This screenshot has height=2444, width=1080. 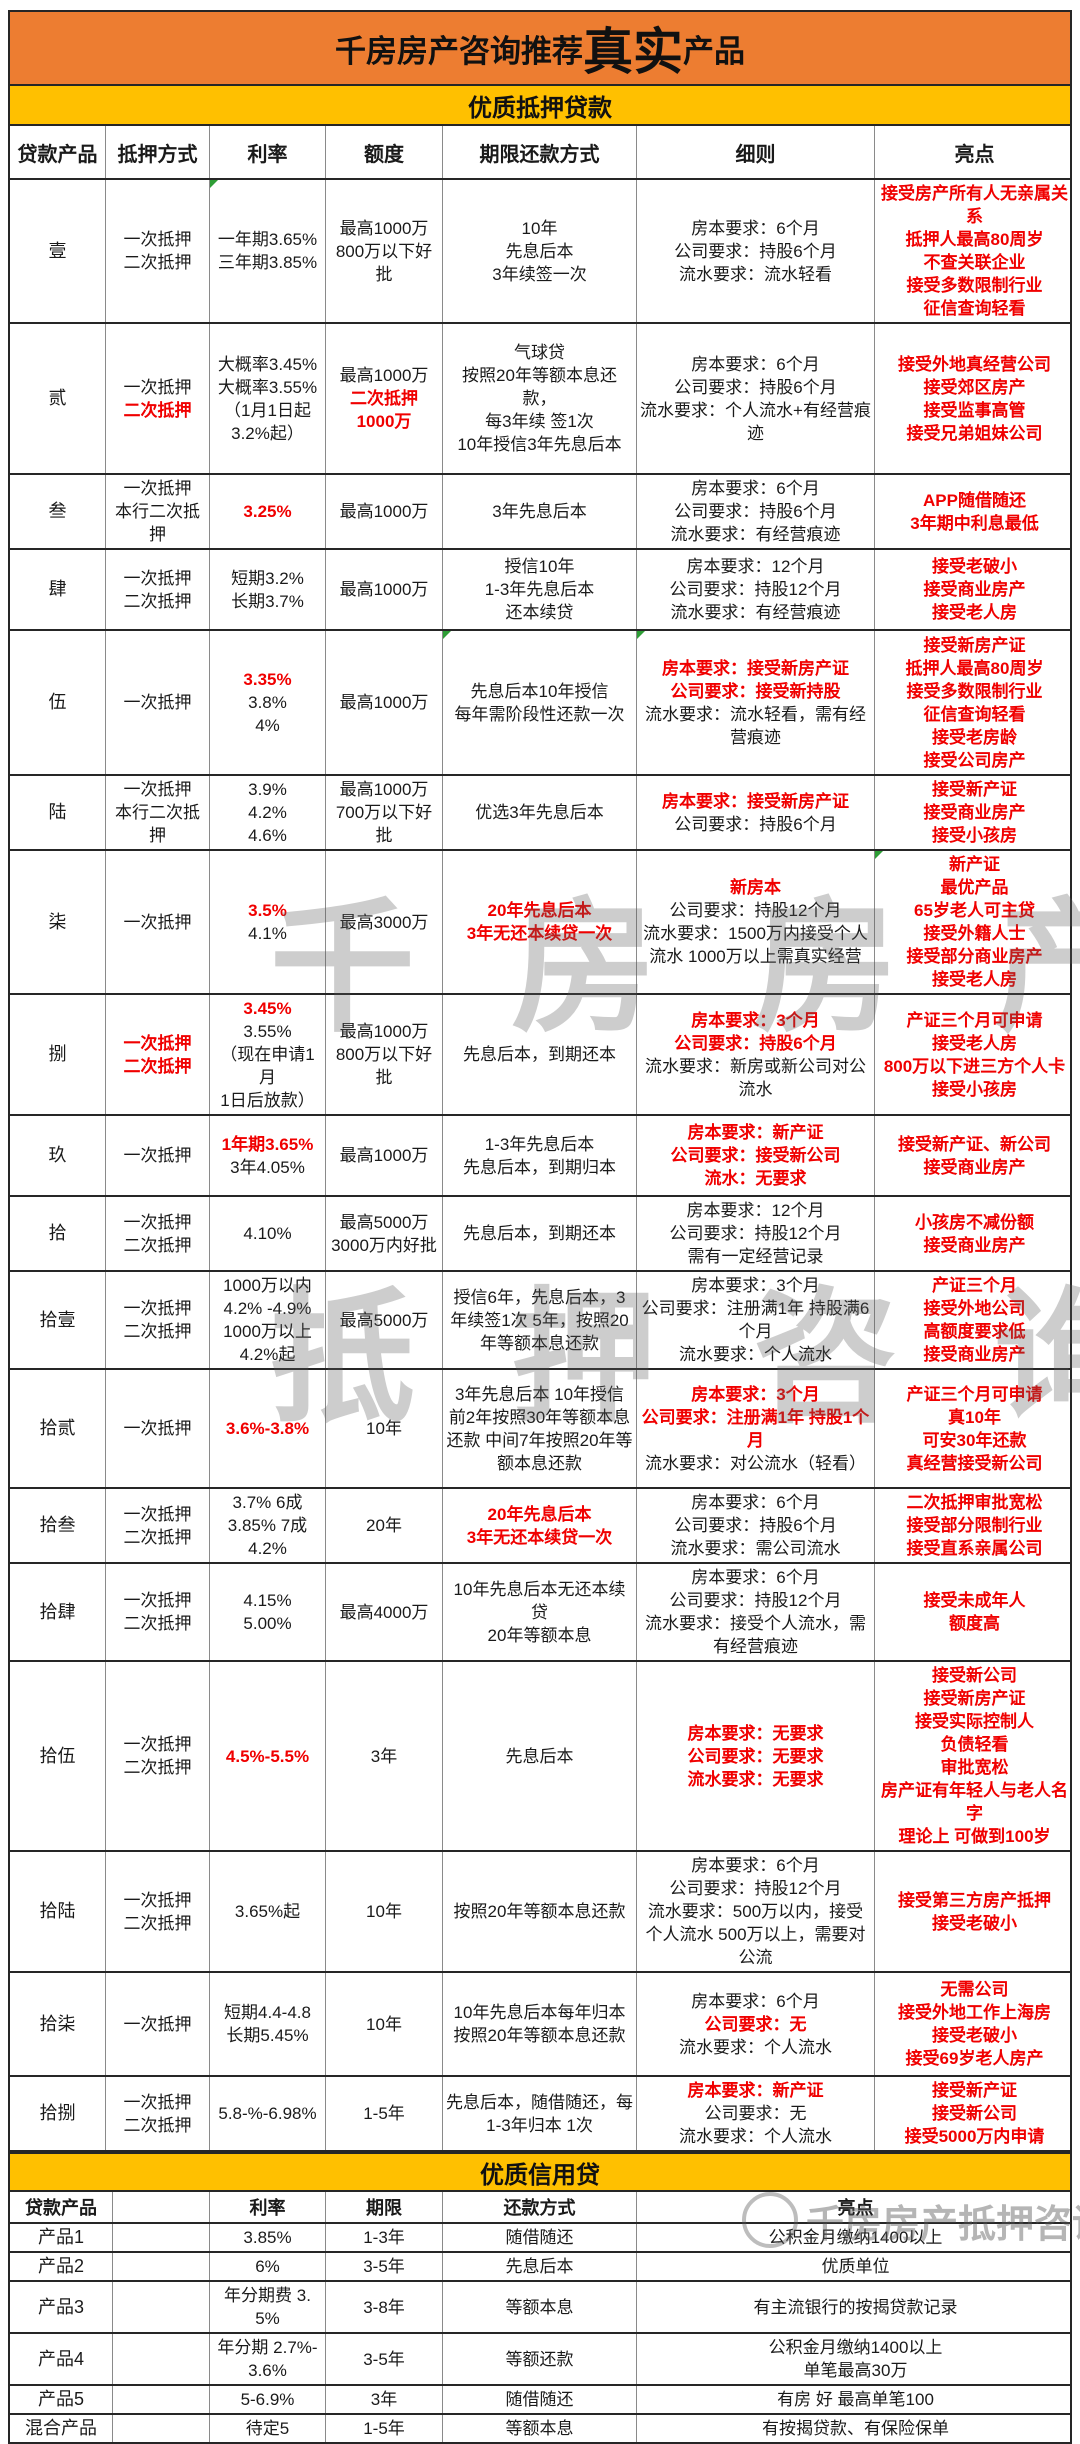 What do you see at coordinates (755, 1233) in the screenshot?
I see `cell-line: 公司要求：持股12个月` at bounding box center [755, 1233].